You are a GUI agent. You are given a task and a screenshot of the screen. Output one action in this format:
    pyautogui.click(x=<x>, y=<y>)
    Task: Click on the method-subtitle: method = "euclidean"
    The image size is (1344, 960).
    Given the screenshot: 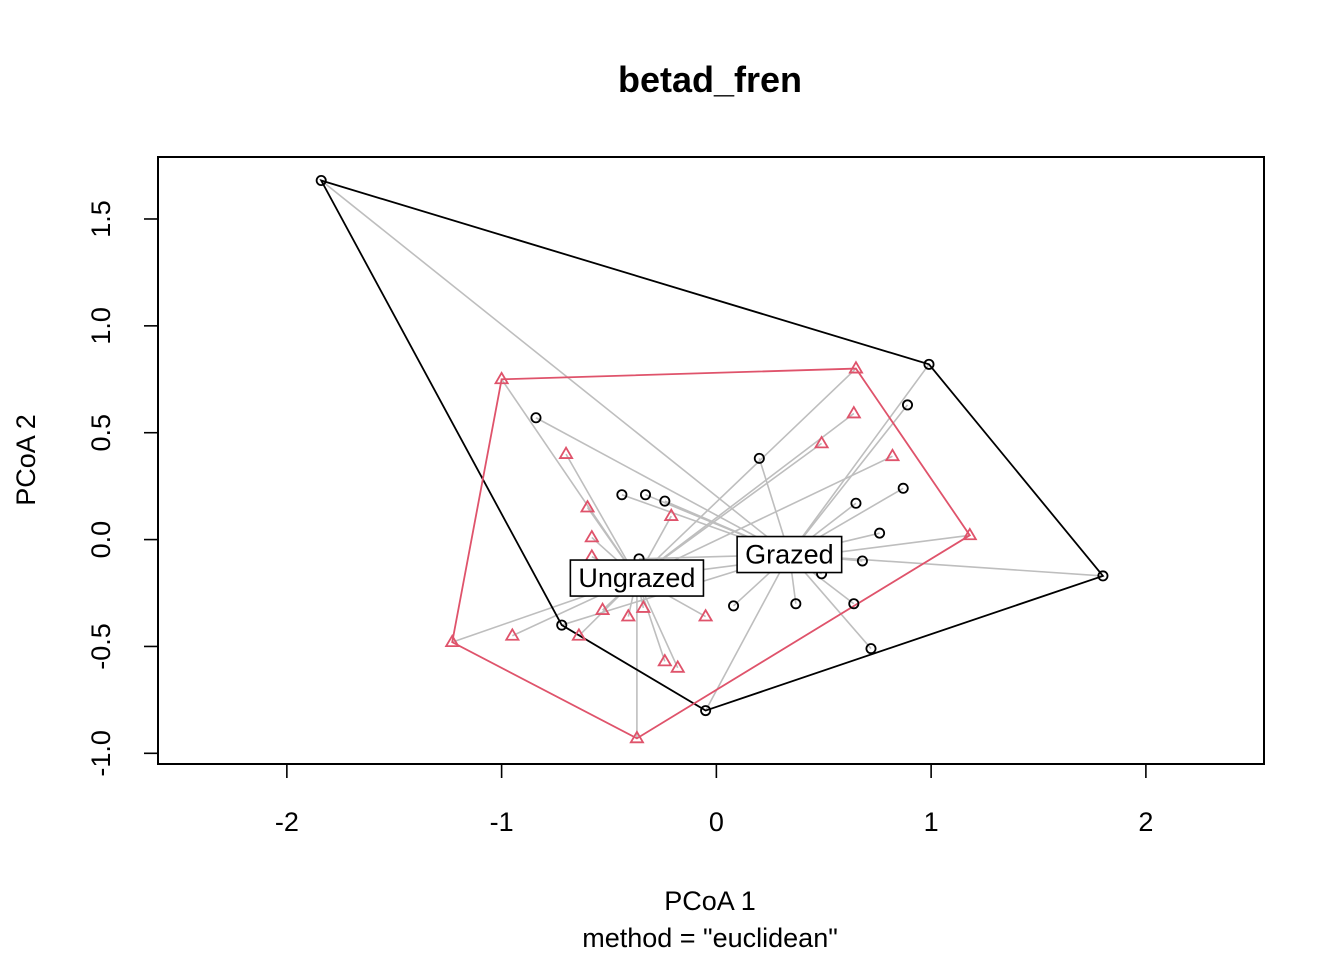 What is the action you would take?
    pyautogui.click(x=710, y=938)
    